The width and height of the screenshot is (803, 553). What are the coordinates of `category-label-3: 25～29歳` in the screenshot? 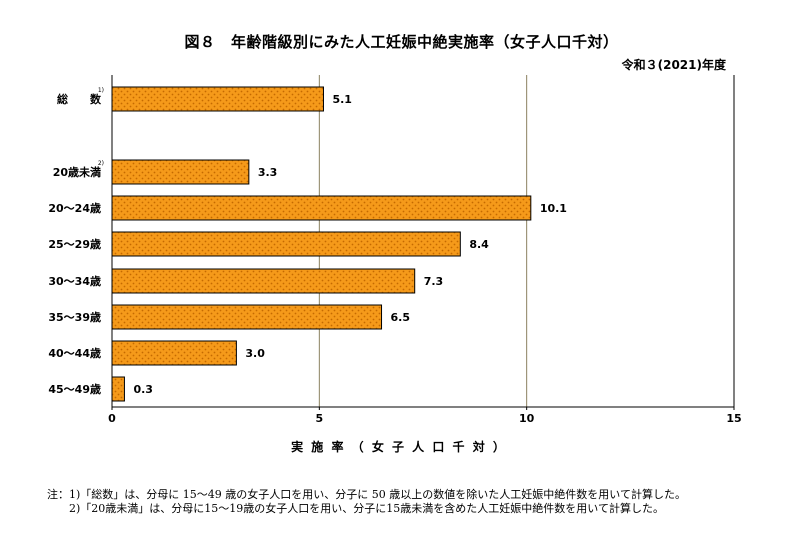 It's located at (74, 244).